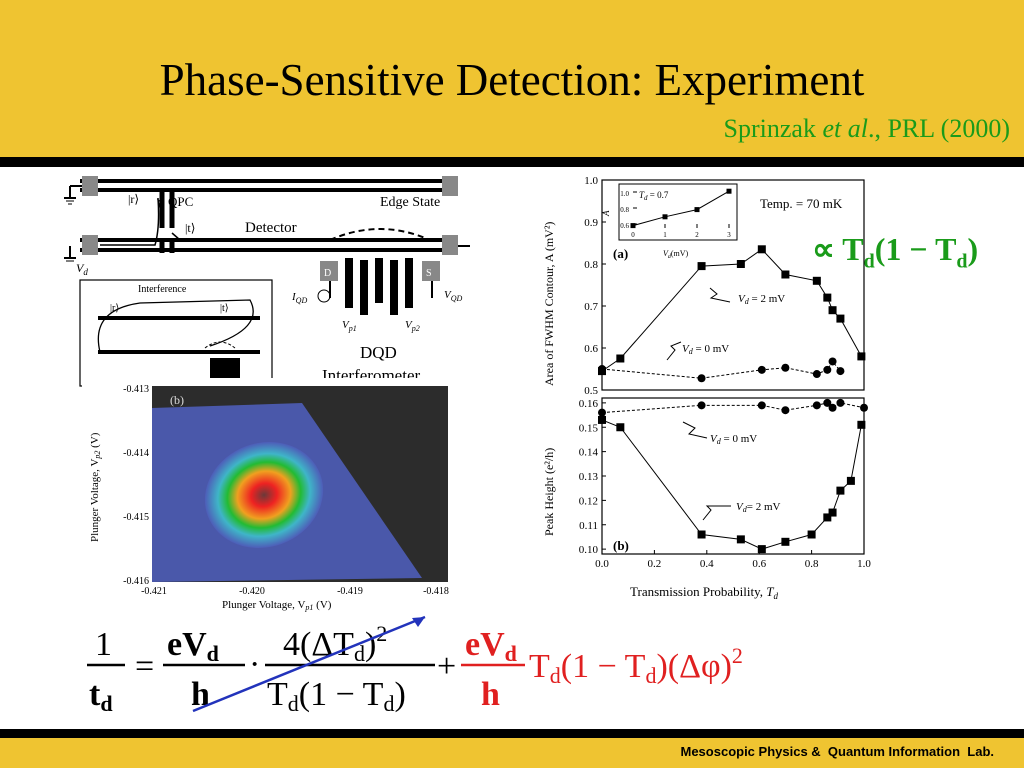 This screenshot has height=768, width=1024. I want to click on footer-rule, so click(512, 733).